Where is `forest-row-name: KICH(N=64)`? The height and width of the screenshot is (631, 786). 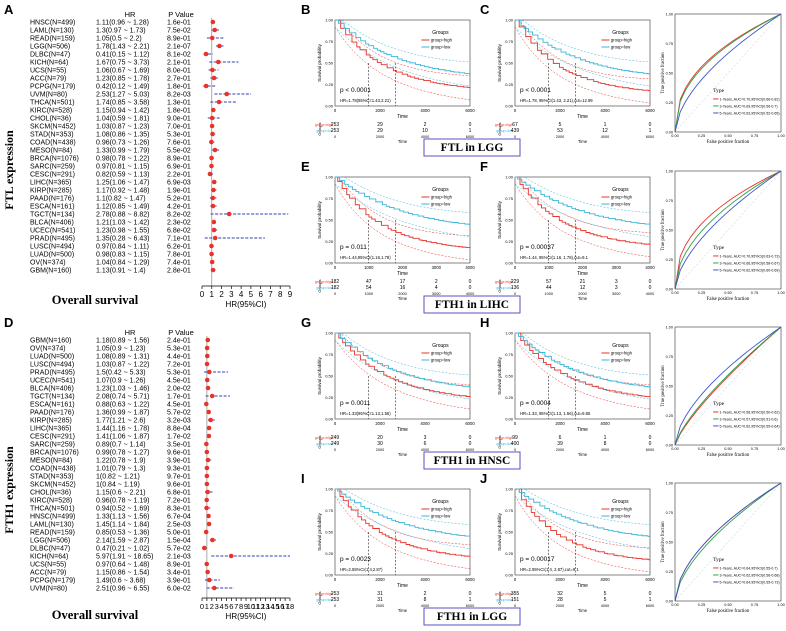 forest-row-name: KICH(N=64) is located at coordinates (49, 557).